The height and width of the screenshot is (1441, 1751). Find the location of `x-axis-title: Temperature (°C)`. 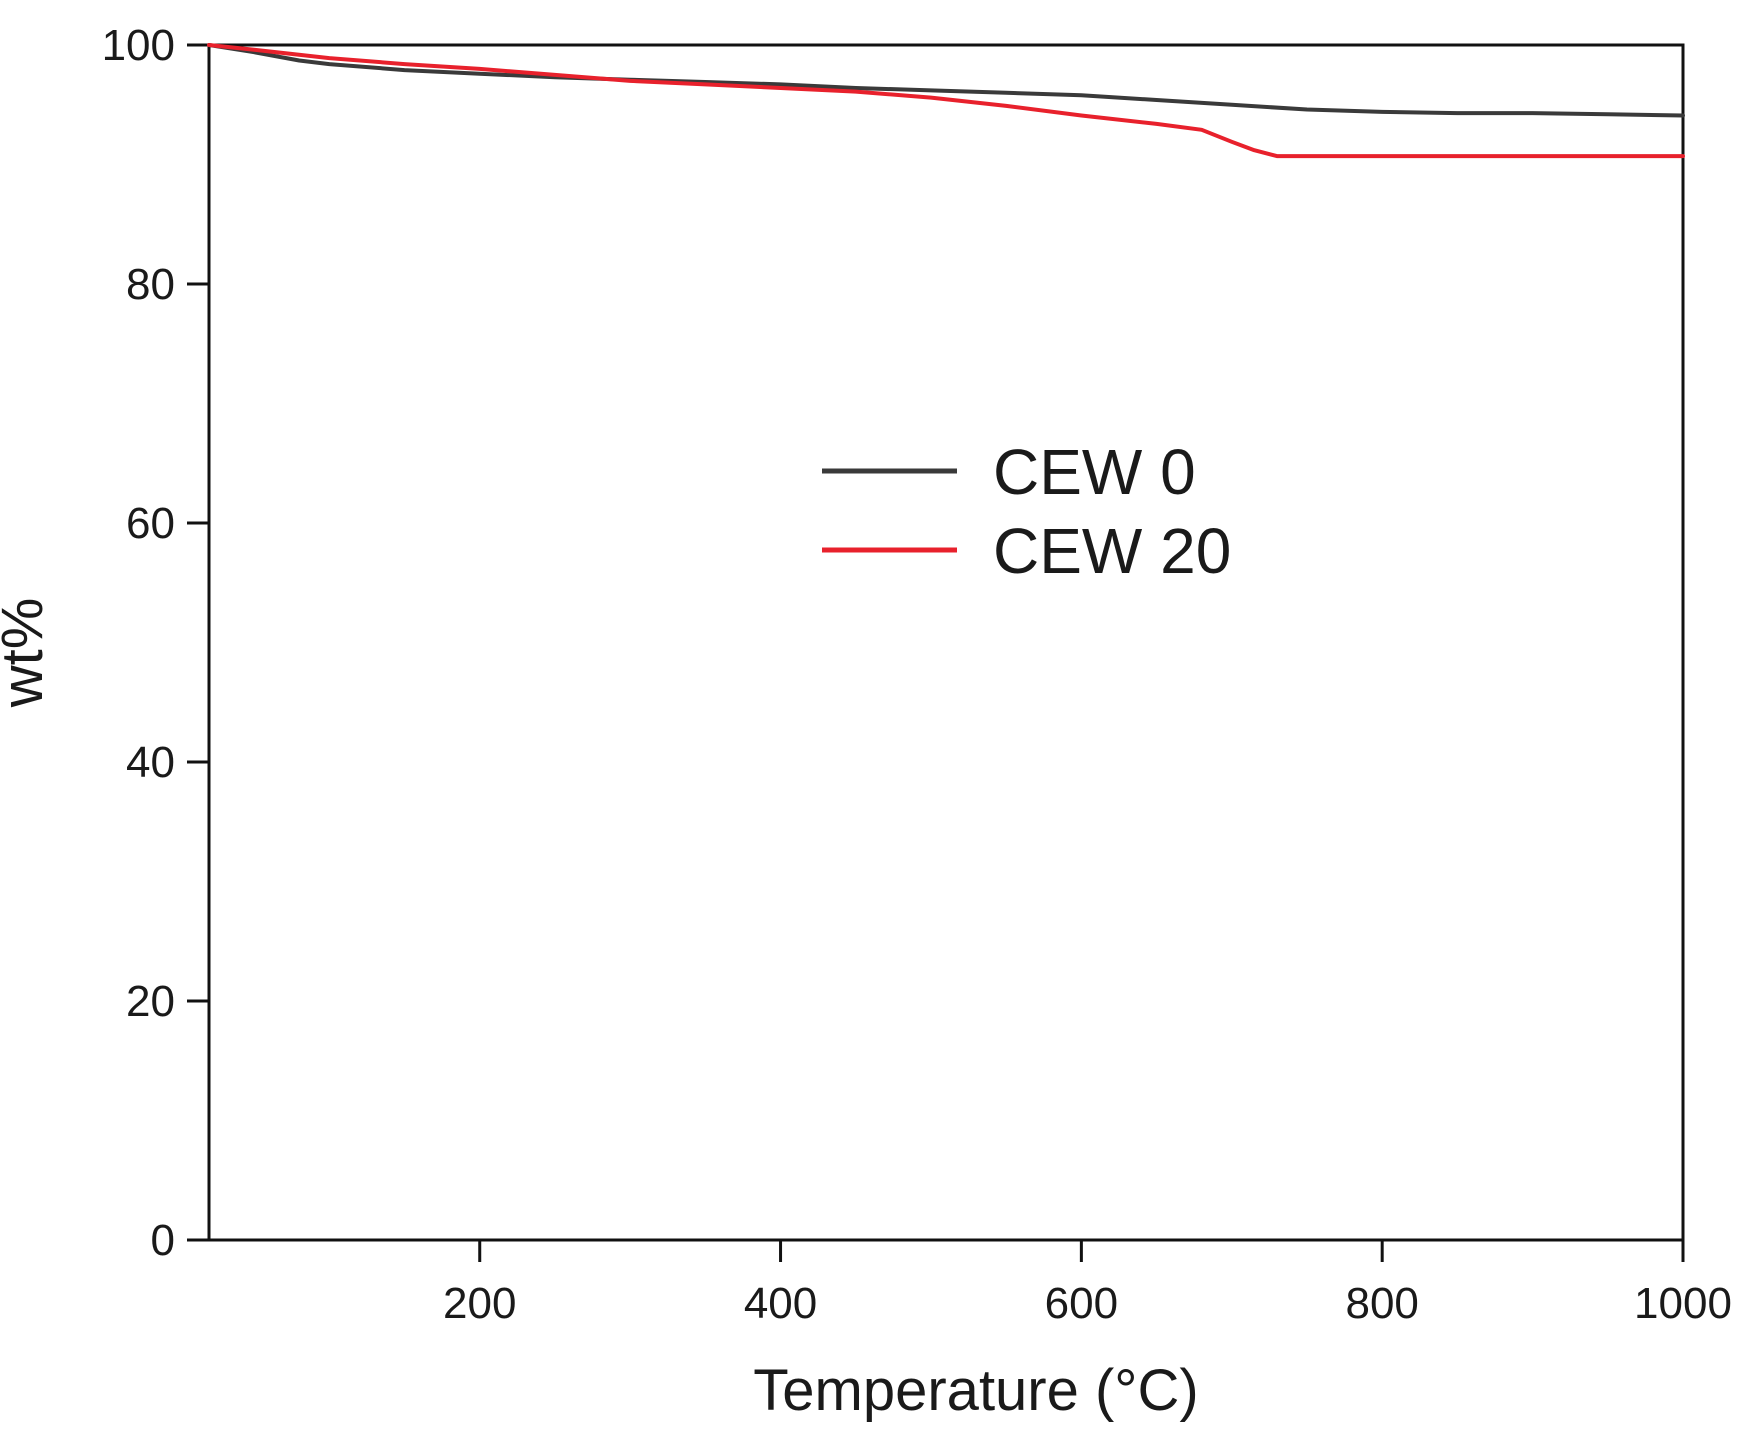

x-axis-title: Temperature (°C) is located at coordinates (975, 1390).